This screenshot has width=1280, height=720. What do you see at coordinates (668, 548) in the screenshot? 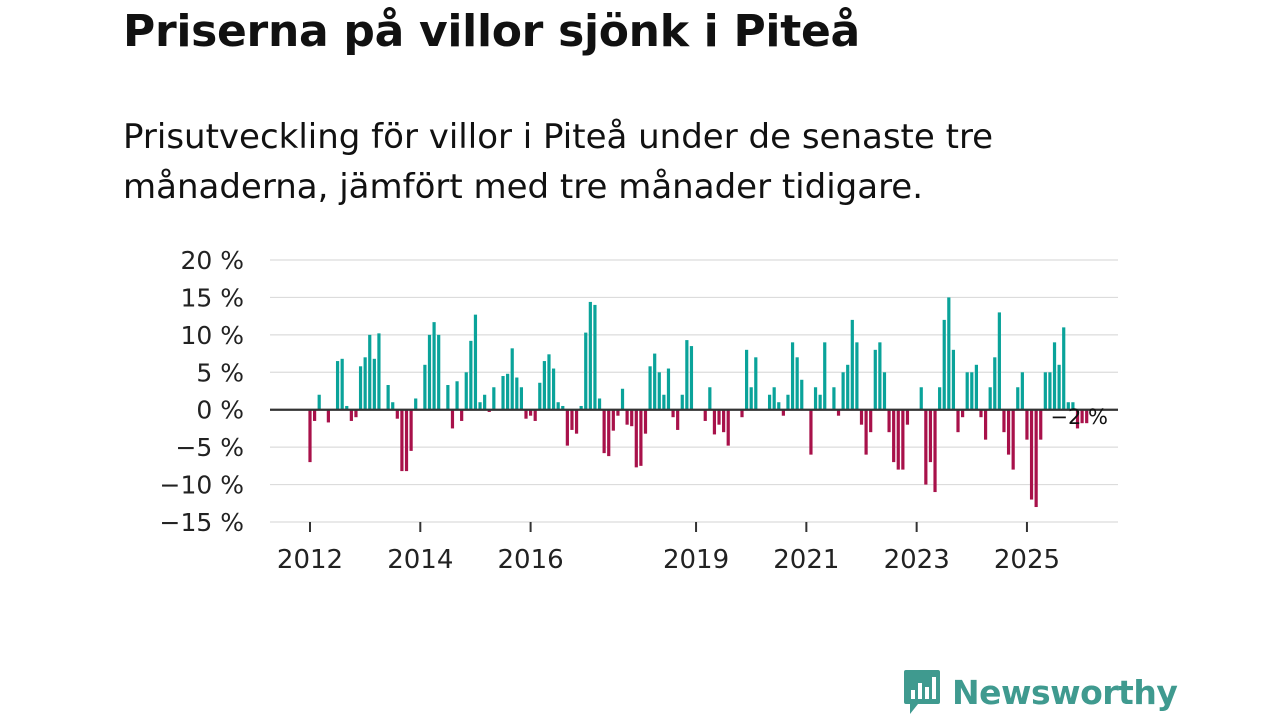
I see `x-axis-ticks: 2012 2014 2016 2019 2021 2023 2025` at bounding box center [668, 548].